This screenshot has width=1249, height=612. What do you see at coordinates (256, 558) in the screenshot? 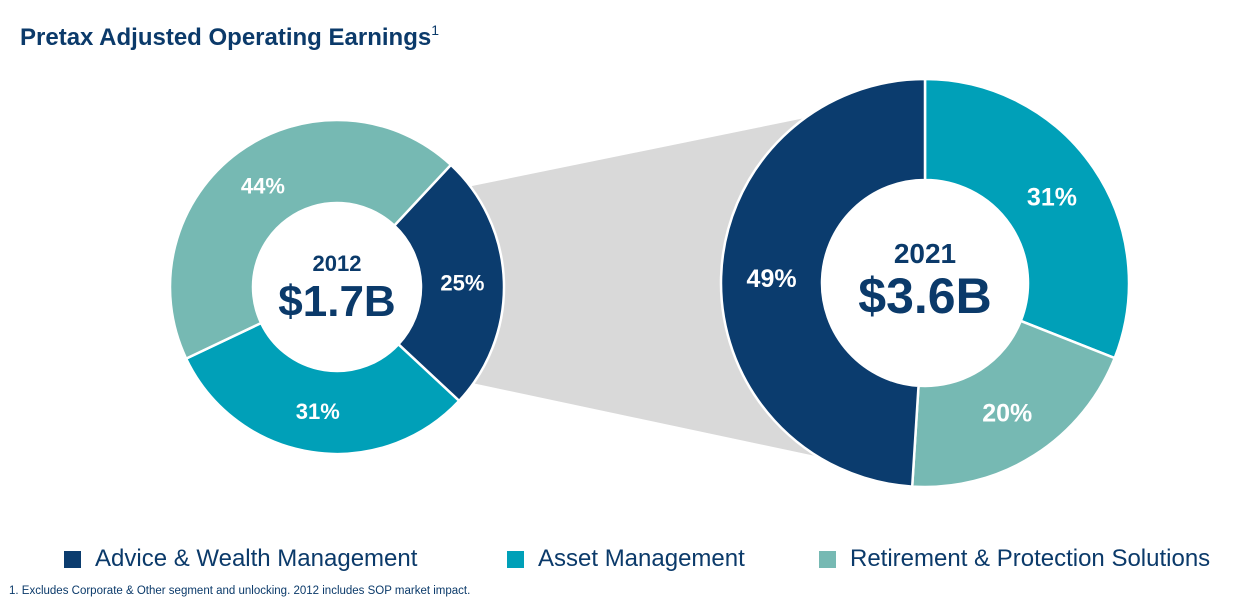
I see `legend-label: Advice & Wealth Management` at bounding box center [256, 558].